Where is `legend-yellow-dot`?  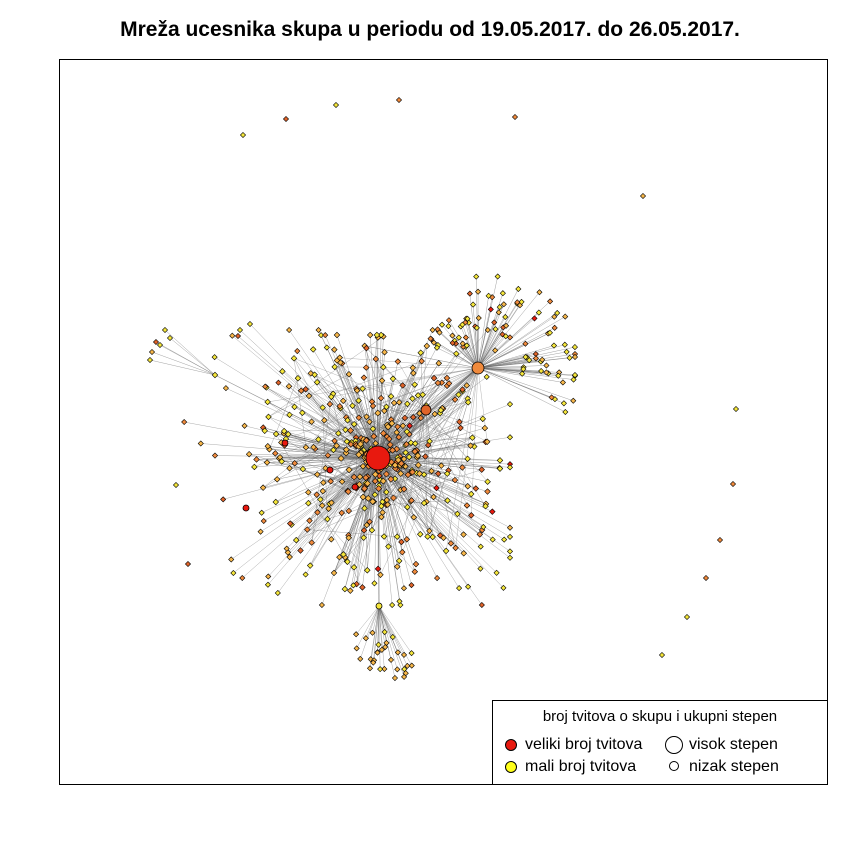
legend-yellow-dot is located at coordinates (511, 767).